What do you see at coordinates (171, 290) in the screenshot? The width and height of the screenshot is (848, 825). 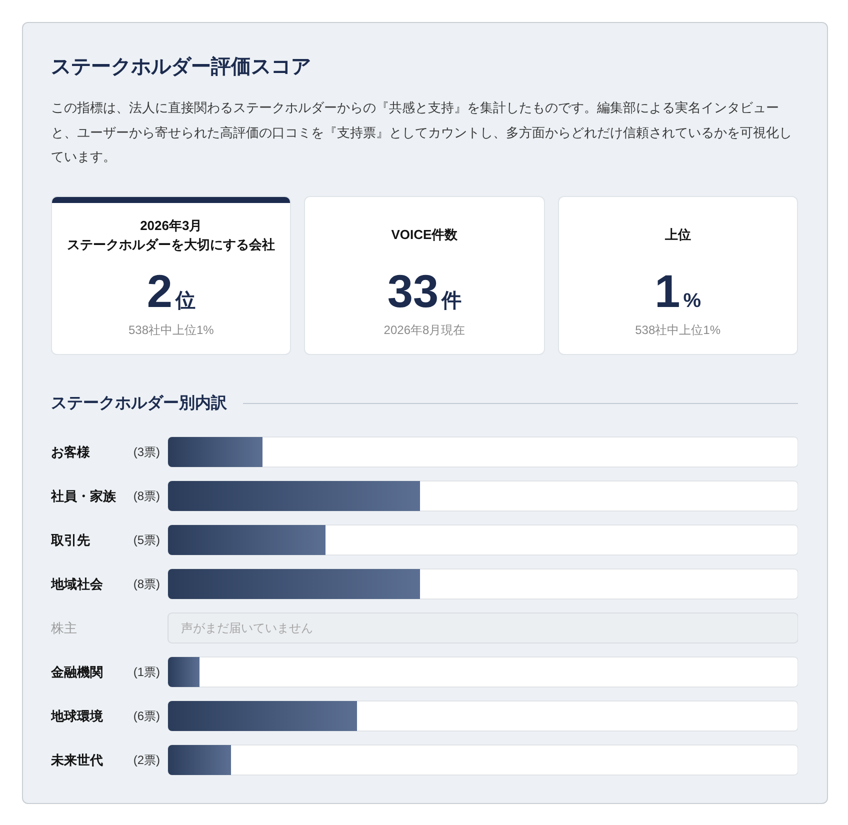 I see `text: 2位` at bounding box center [171, 290].